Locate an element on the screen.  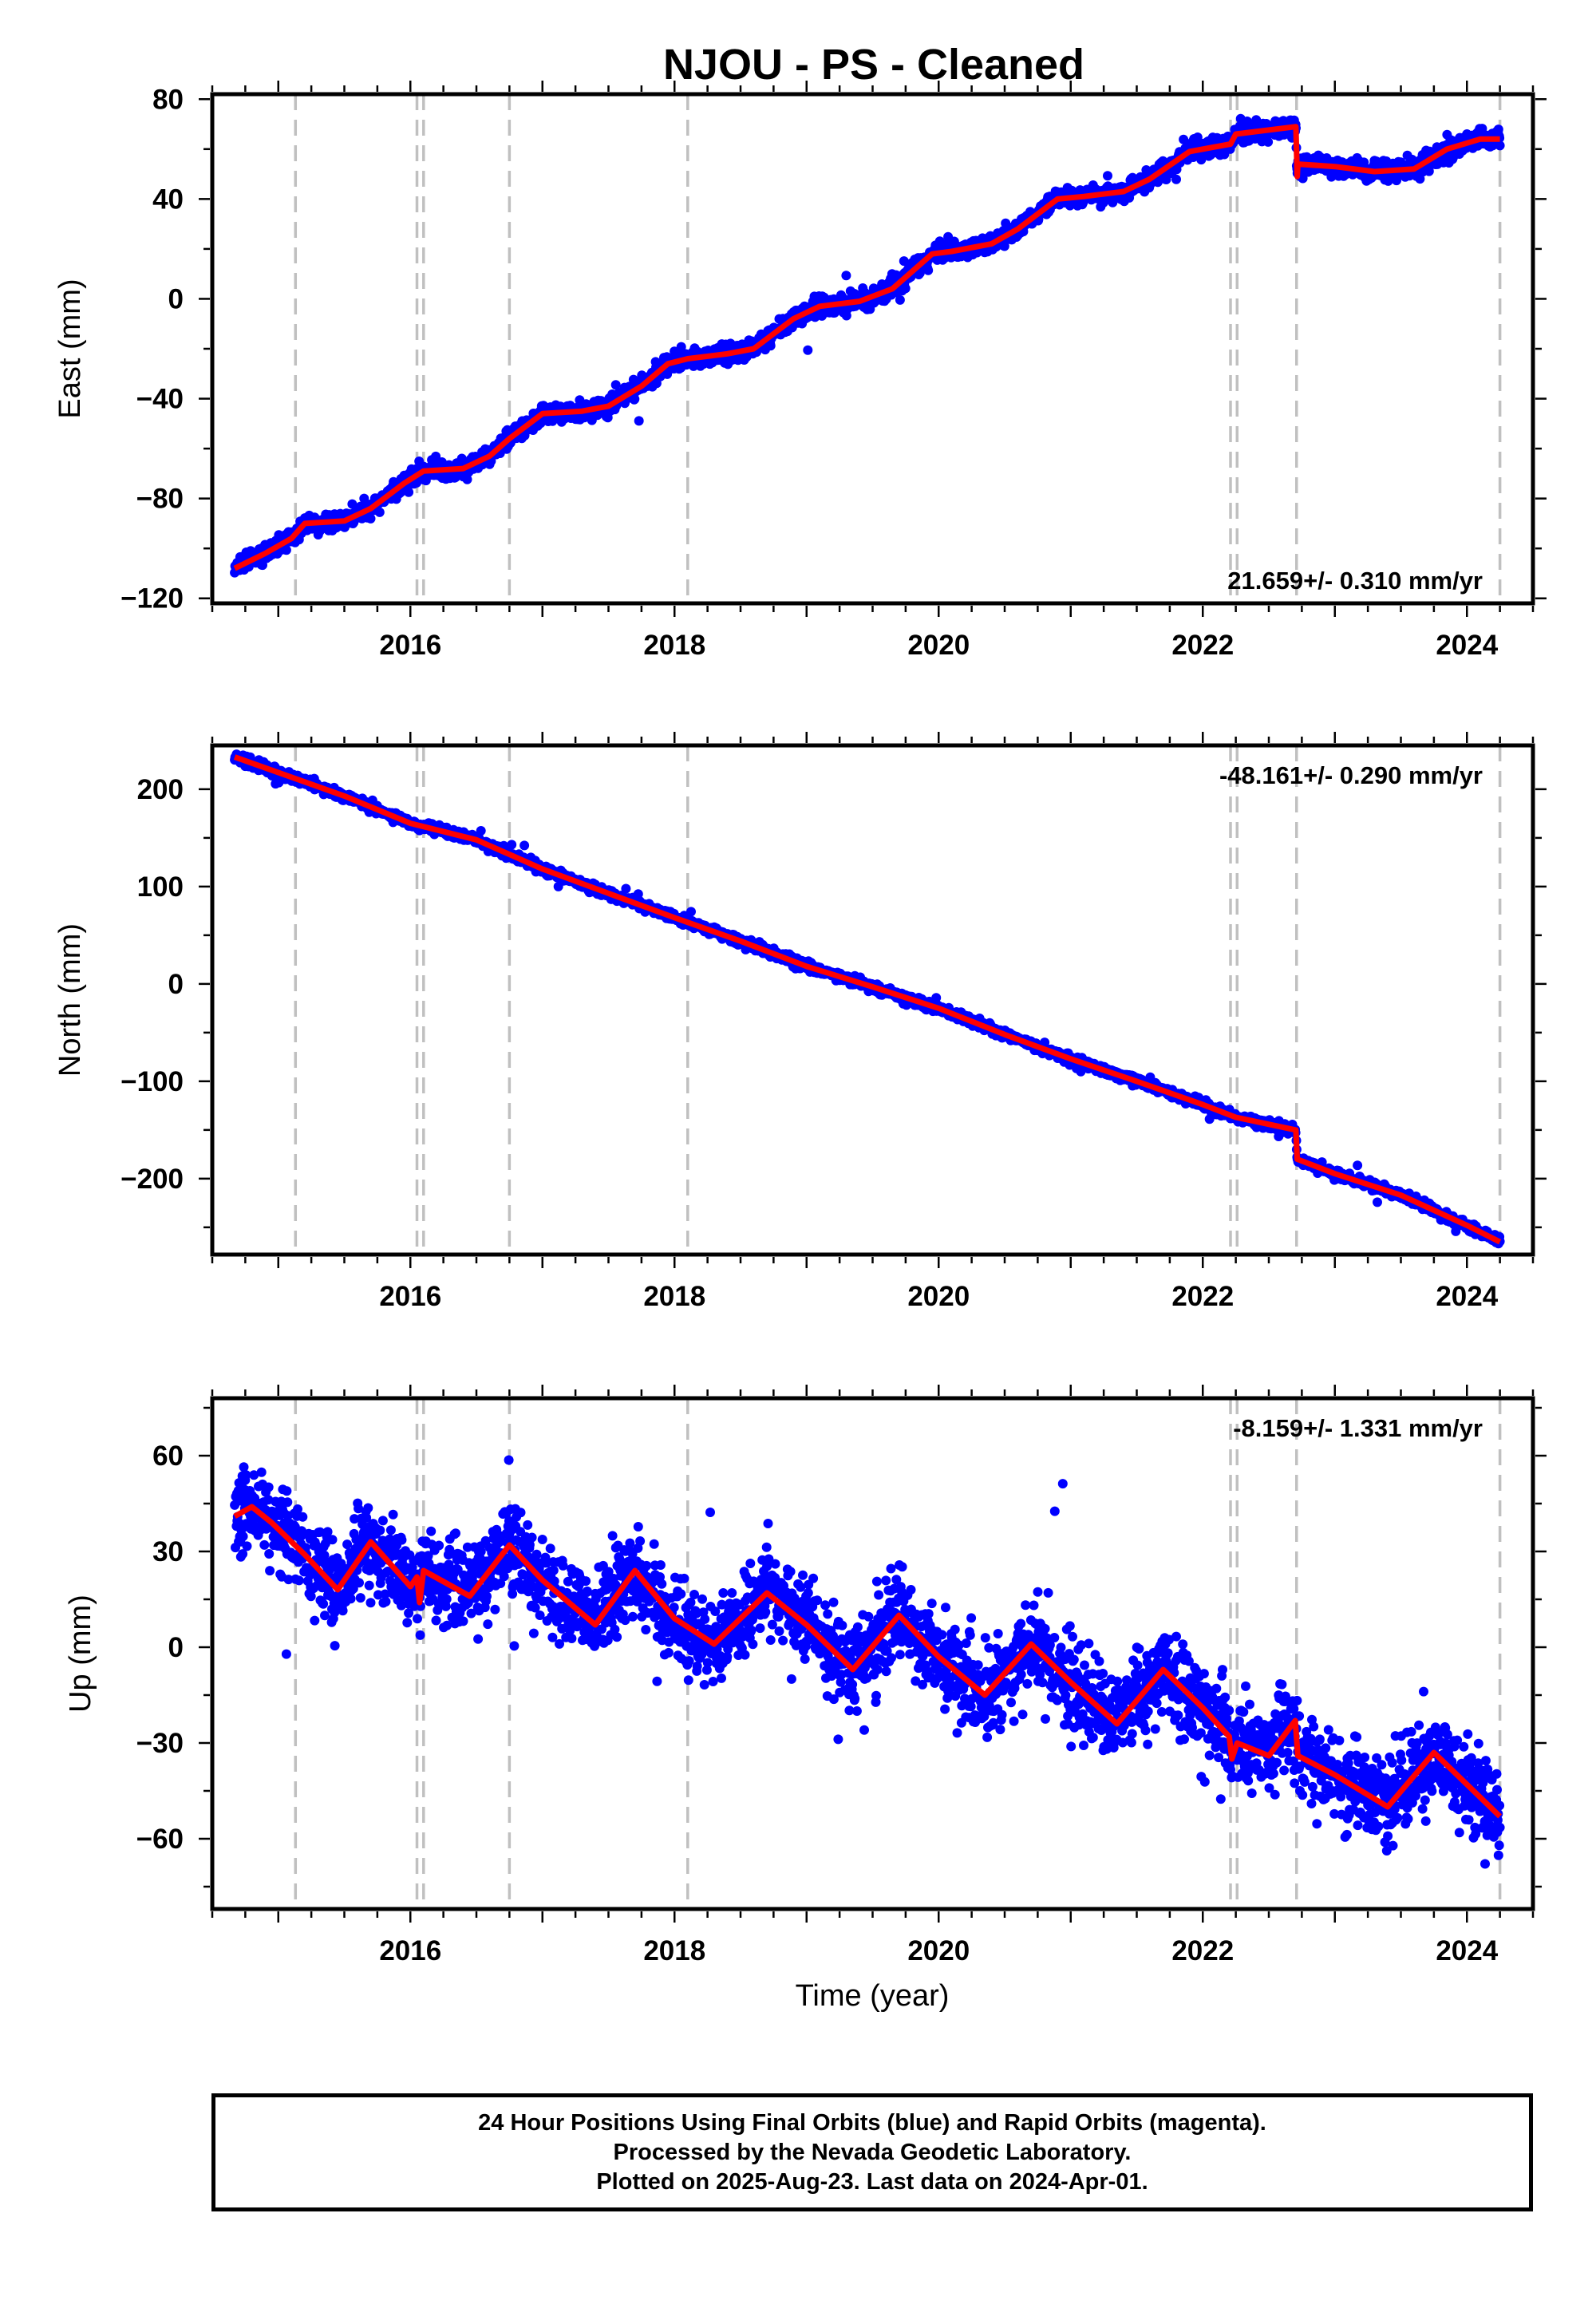
chart-title: NJOU - PS - Cleaned is located at coordinates (873, 65).